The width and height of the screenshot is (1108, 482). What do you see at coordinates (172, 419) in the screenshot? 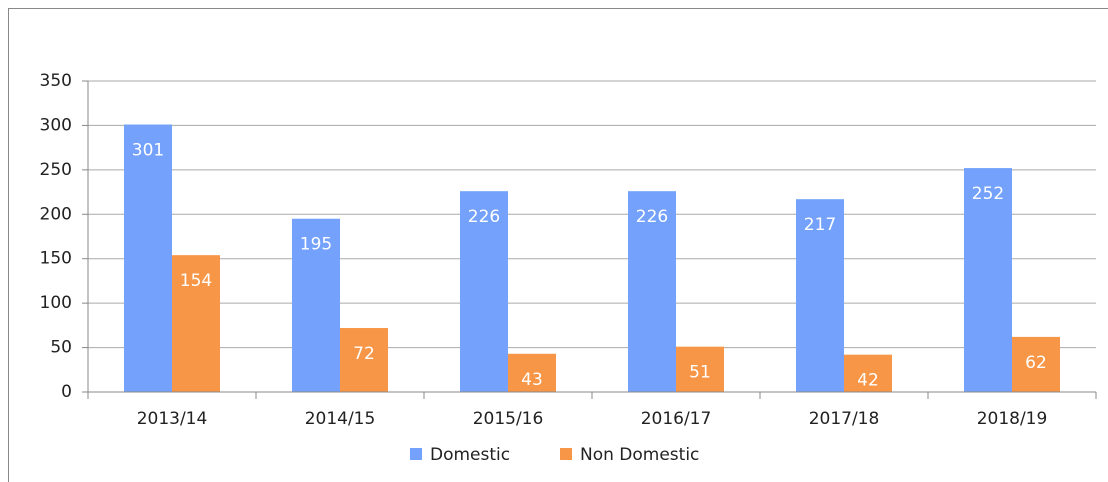
I see `x-tick-label: 2013/14` at bounding box center [172, 419].